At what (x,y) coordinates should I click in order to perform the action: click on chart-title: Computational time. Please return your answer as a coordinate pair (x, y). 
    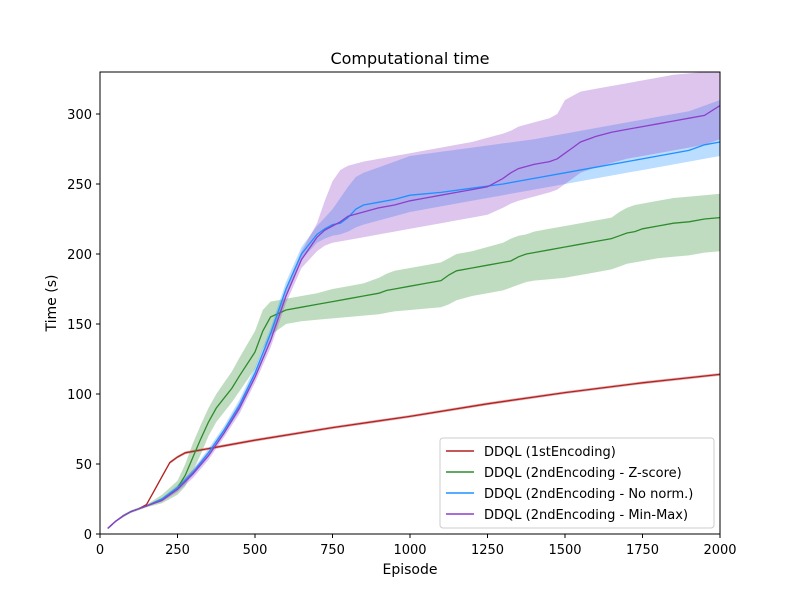
    Looking at the image, I should click on (409, 58).